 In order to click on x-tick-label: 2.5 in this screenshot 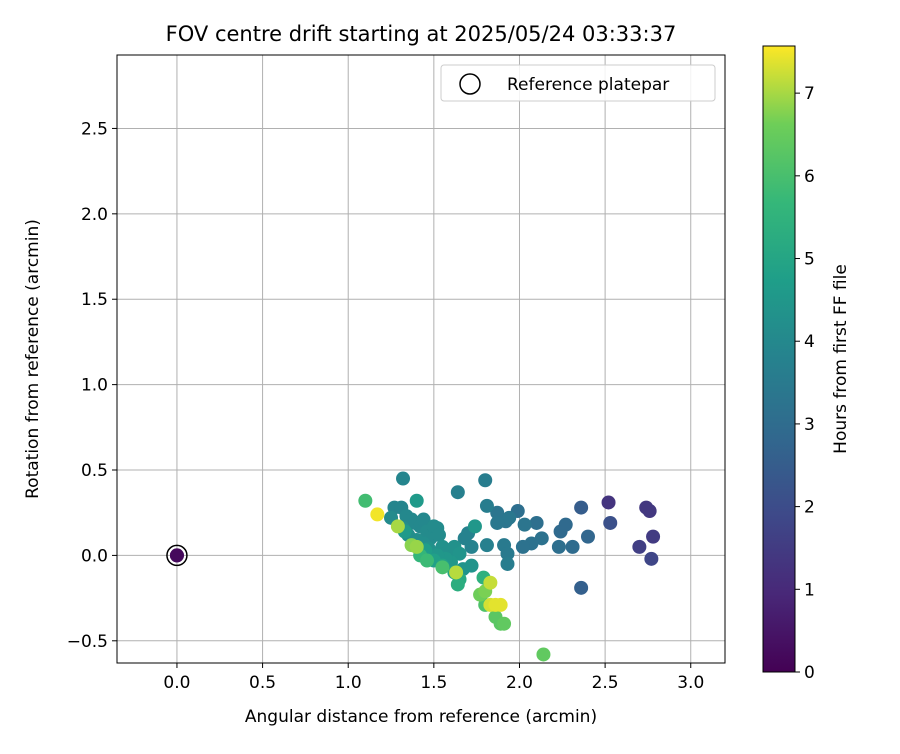, I will do `click(605, 683)`.